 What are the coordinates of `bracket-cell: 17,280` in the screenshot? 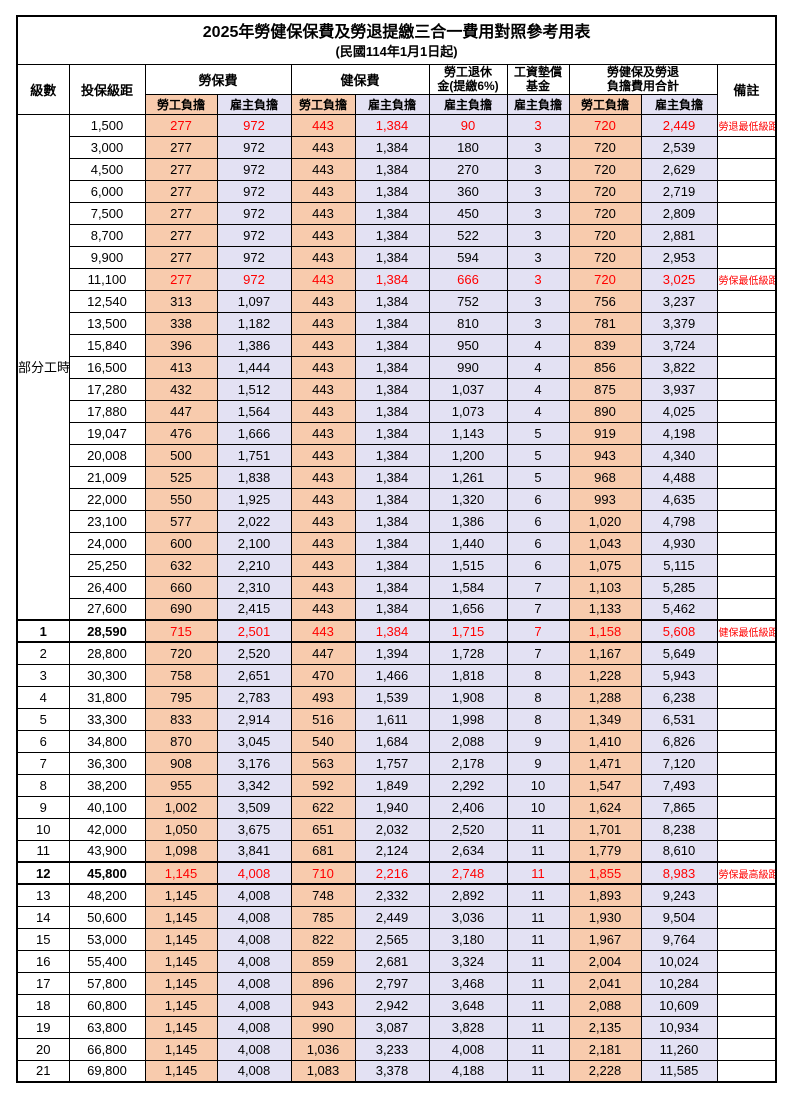 It's located at (107, 389).